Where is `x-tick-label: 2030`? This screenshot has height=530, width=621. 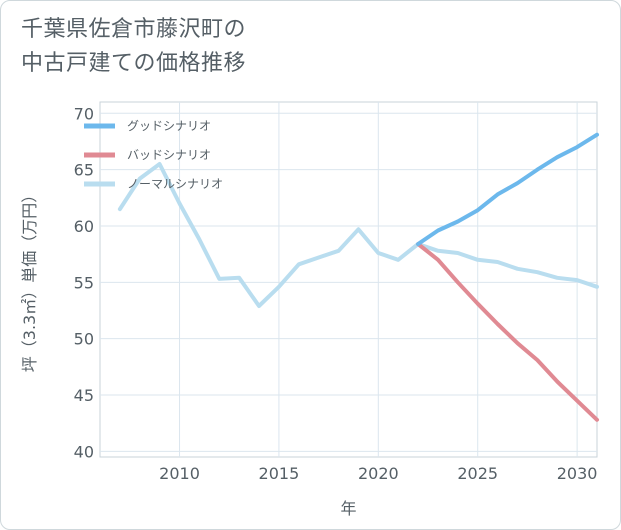 x-tick-label: 2030 is located at coordinates (577, 473).